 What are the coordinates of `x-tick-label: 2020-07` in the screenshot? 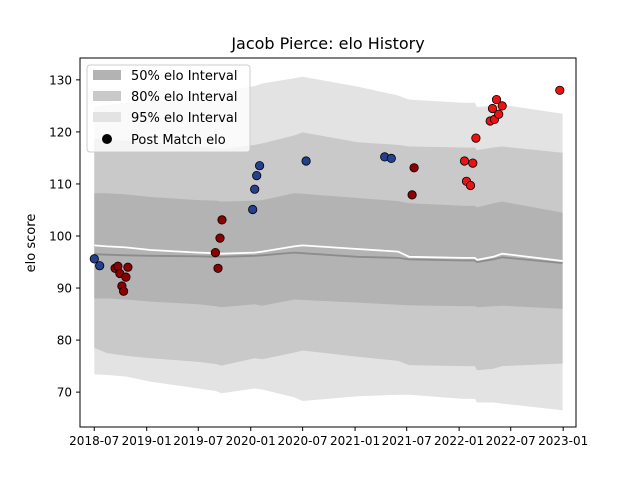 It's located at (303, 441).